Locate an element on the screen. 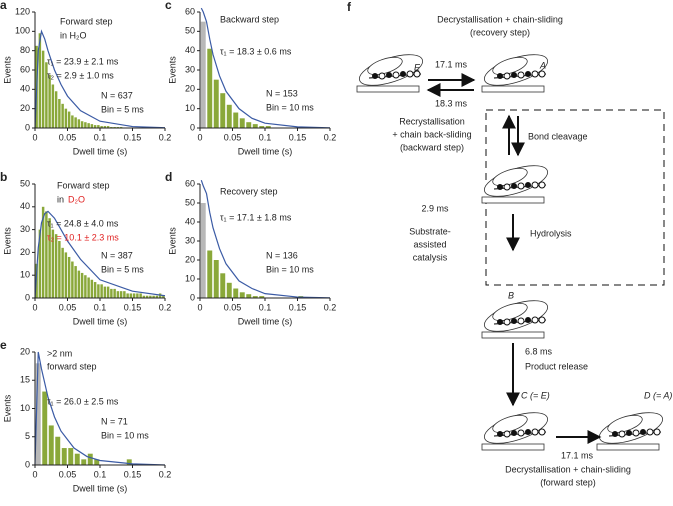 The image size is (673, 506). annotation: N = 71 is located at coordinates (114, 421).